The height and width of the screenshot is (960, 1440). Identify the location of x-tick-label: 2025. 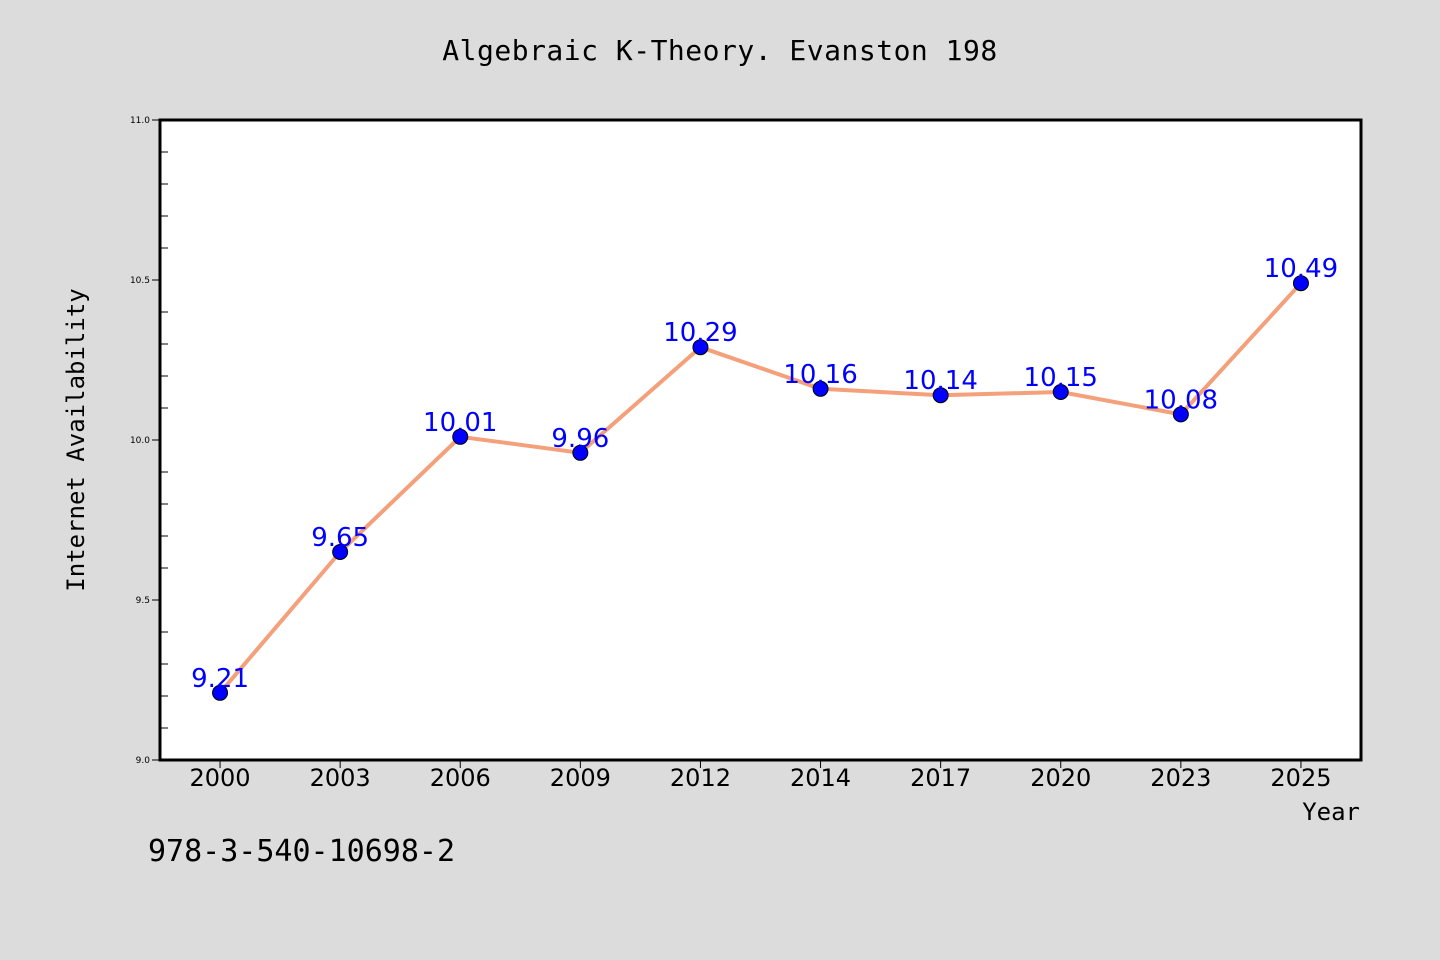
(1300, 778).